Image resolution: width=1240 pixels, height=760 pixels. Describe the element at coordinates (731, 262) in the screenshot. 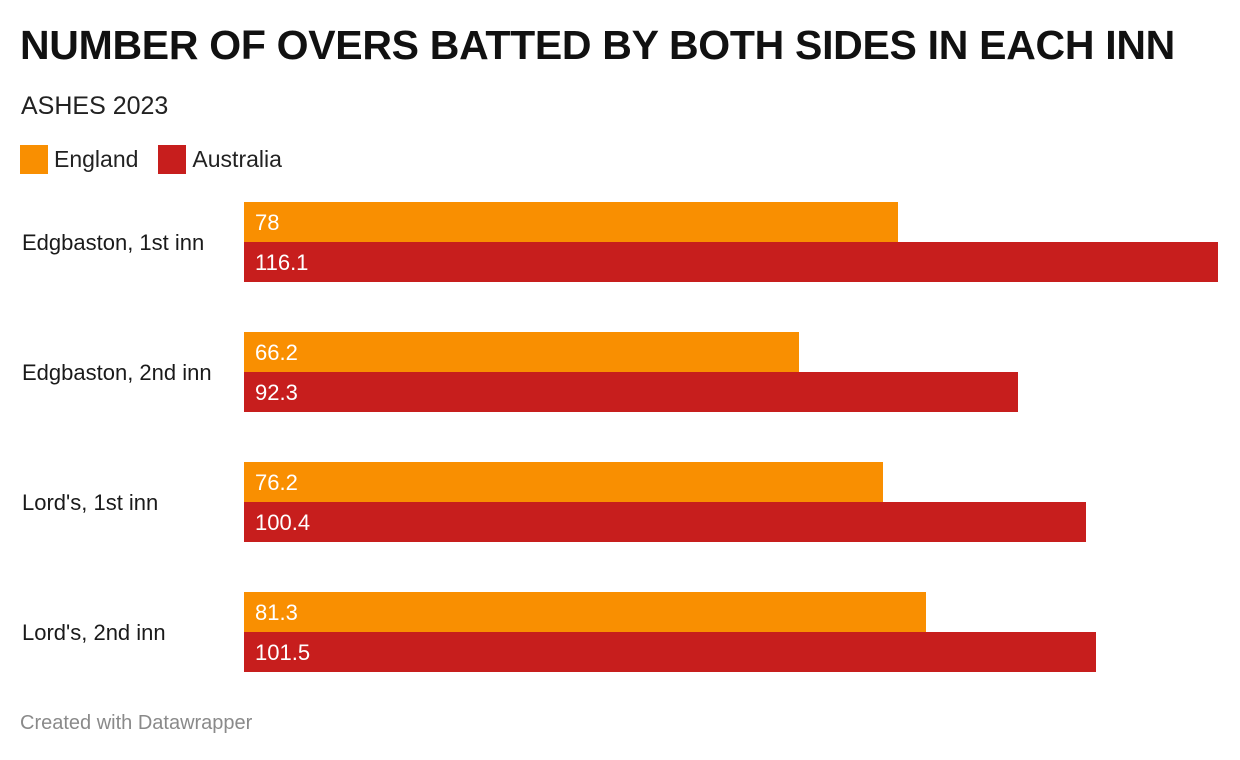

I see `bar-australia-edgbaston-1st-inn` at that location.